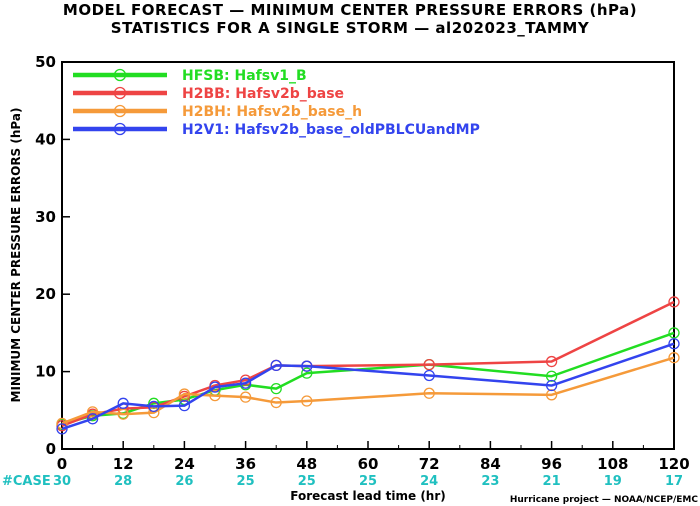 The width and height of the screenshot is (700, 506). I want to click on case-counts: 30 28 26 25 25 25 24 23 21 19 17, so click(368, 481).